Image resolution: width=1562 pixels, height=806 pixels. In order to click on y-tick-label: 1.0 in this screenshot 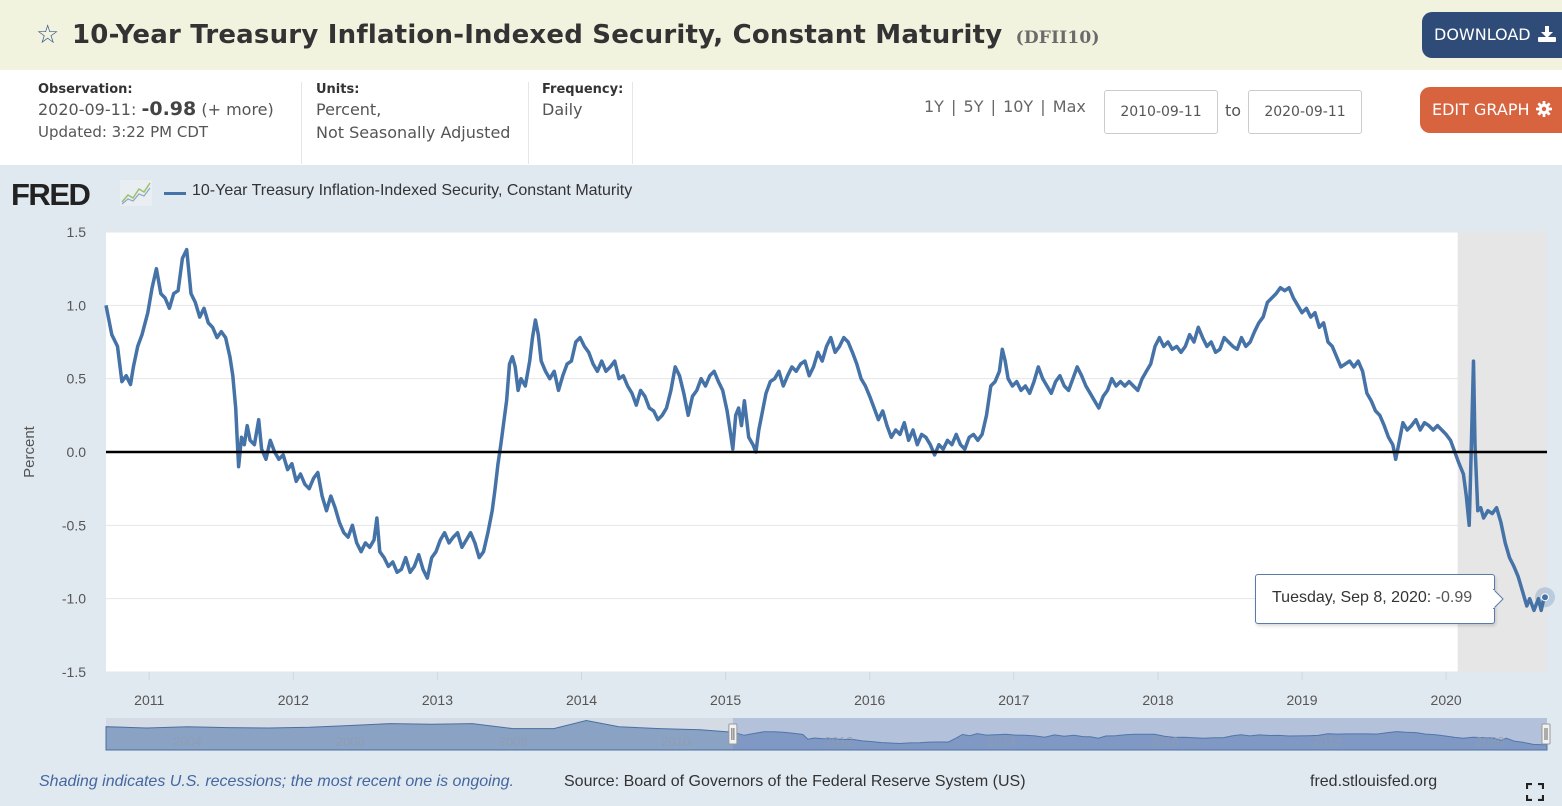, I will do `click(77, 305)`.